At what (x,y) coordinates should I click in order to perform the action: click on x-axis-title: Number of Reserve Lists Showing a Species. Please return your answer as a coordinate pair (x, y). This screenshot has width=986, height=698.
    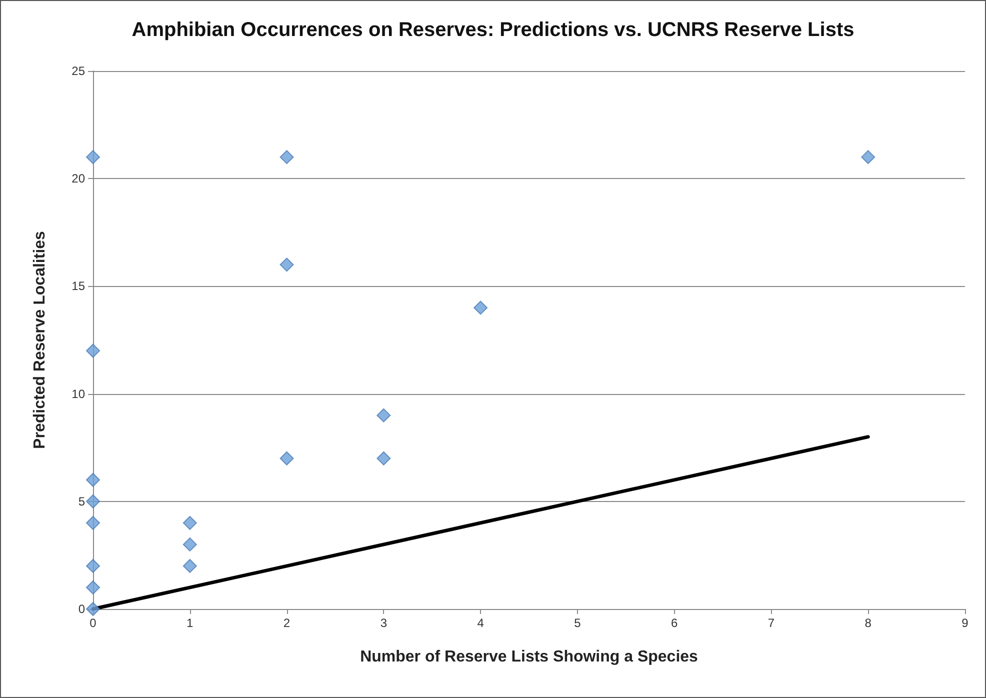
    Looking at the image, I should click on (529, 657).